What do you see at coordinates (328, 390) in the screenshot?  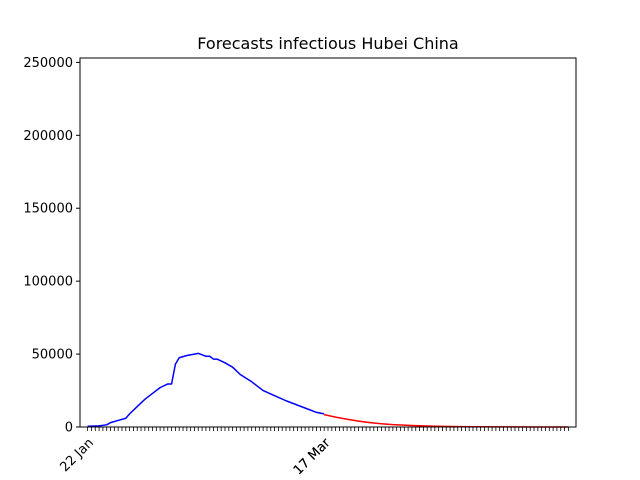 I see `plot-area` at bounding box center [328, 390].